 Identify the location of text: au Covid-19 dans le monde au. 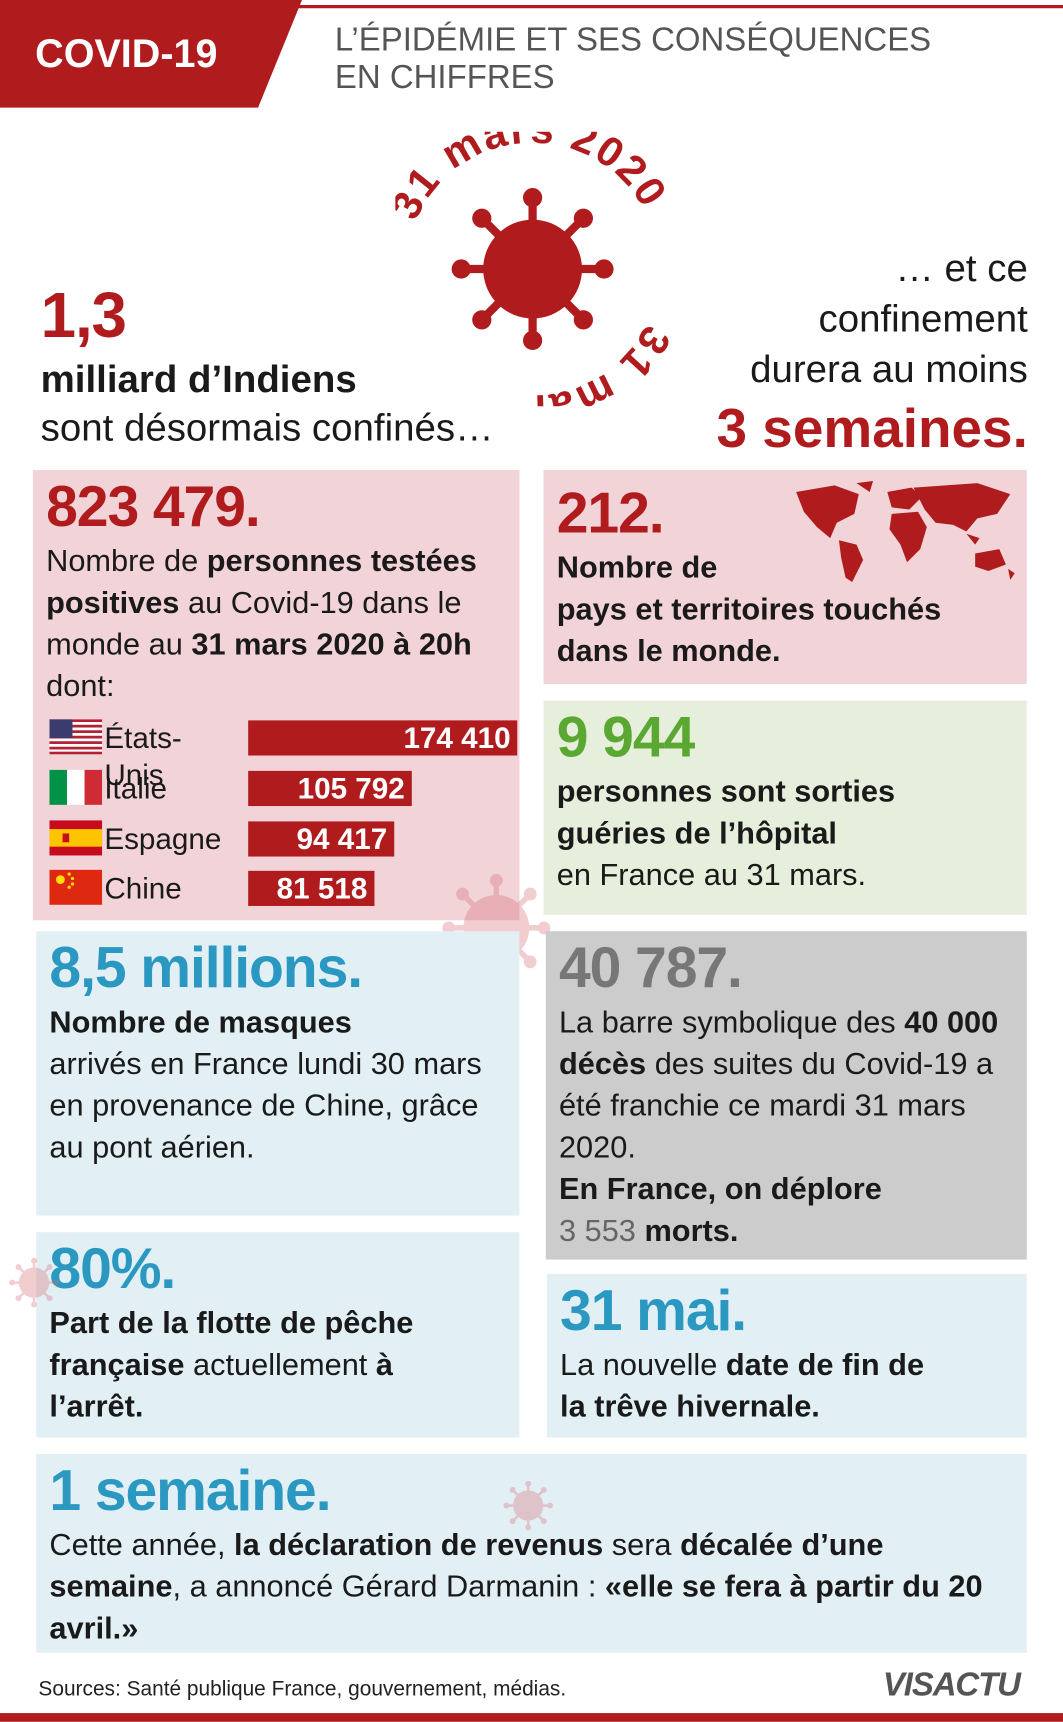
(254, 623).